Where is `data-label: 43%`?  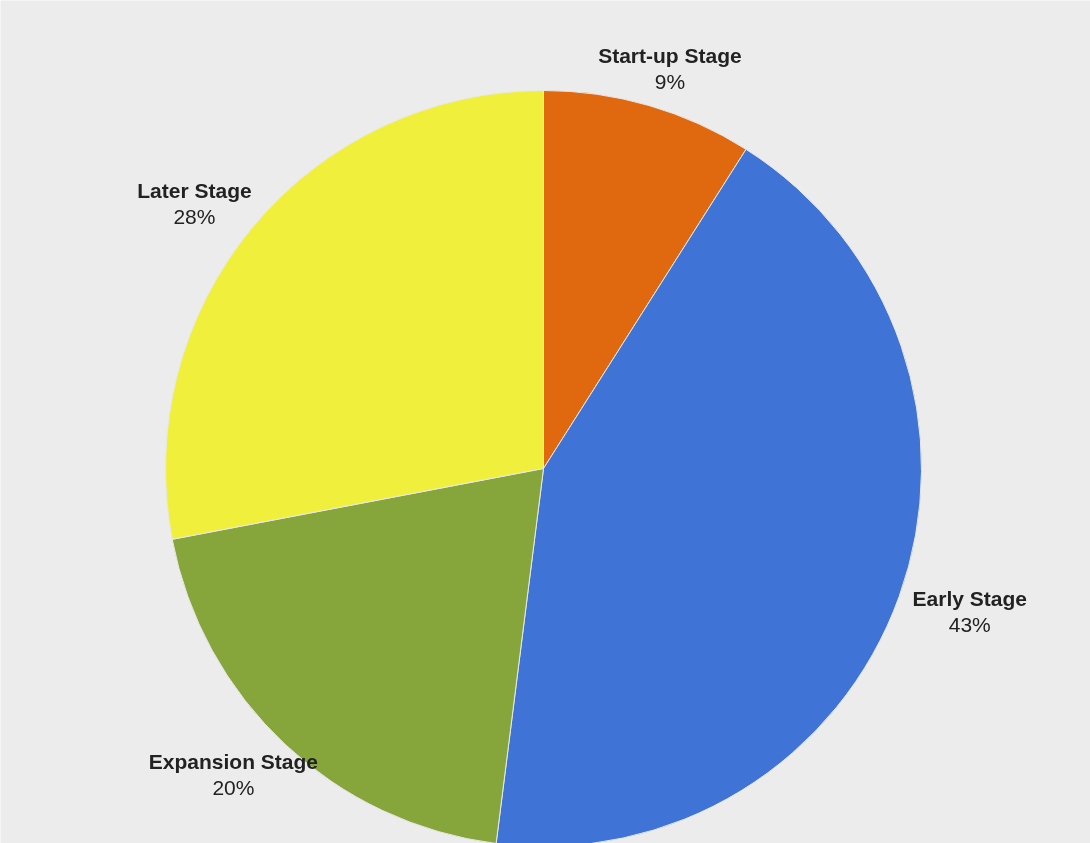
data-label: 43% is located at coordinates (969, 624).